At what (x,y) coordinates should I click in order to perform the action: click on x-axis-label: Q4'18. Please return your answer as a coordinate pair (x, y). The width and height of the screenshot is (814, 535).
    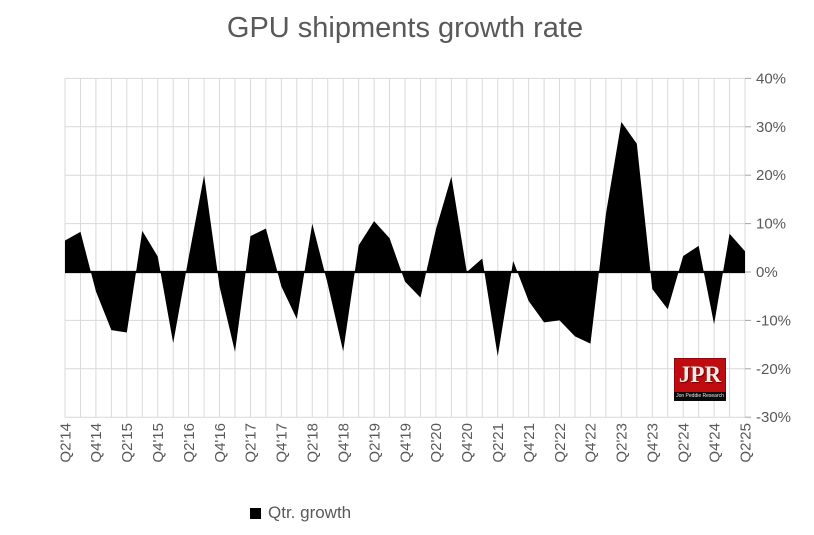
    Looking at the image, I should click on (343, 443).